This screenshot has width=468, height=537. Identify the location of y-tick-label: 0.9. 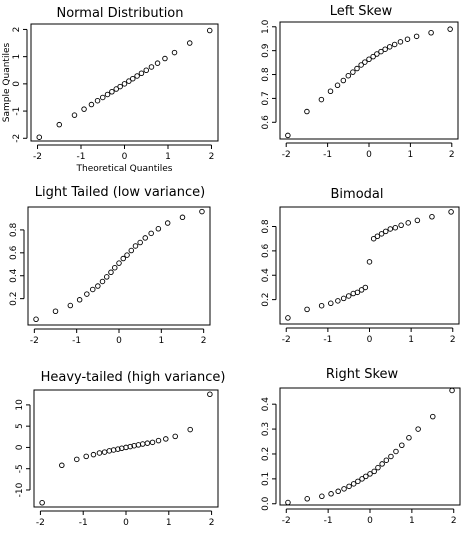
(266, 50).